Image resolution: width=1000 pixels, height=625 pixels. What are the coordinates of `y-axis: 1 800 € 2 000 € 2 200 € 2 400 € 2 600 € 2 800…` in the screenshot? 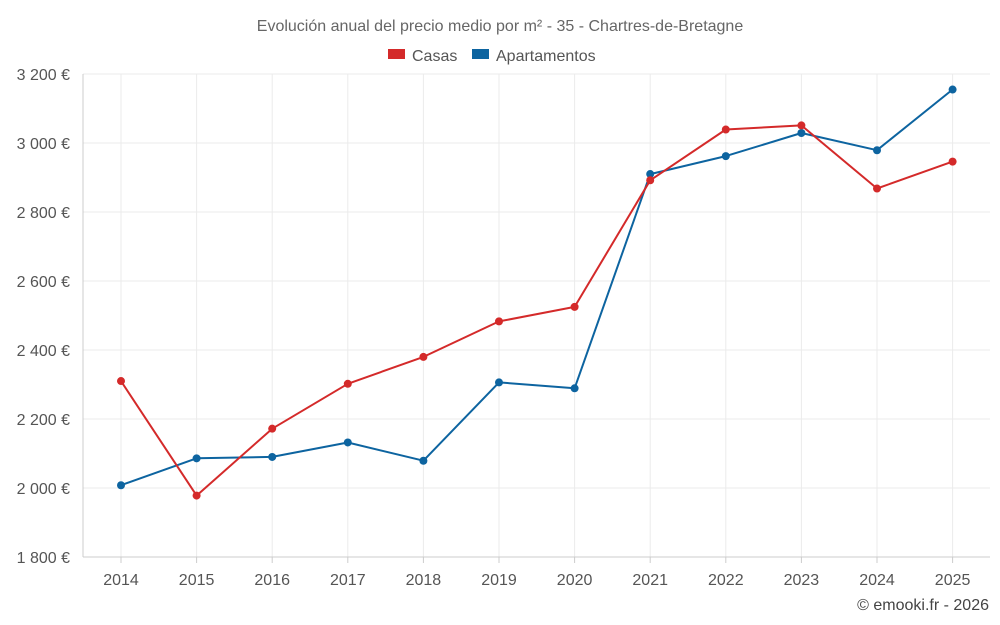 It's located at (50, 317).